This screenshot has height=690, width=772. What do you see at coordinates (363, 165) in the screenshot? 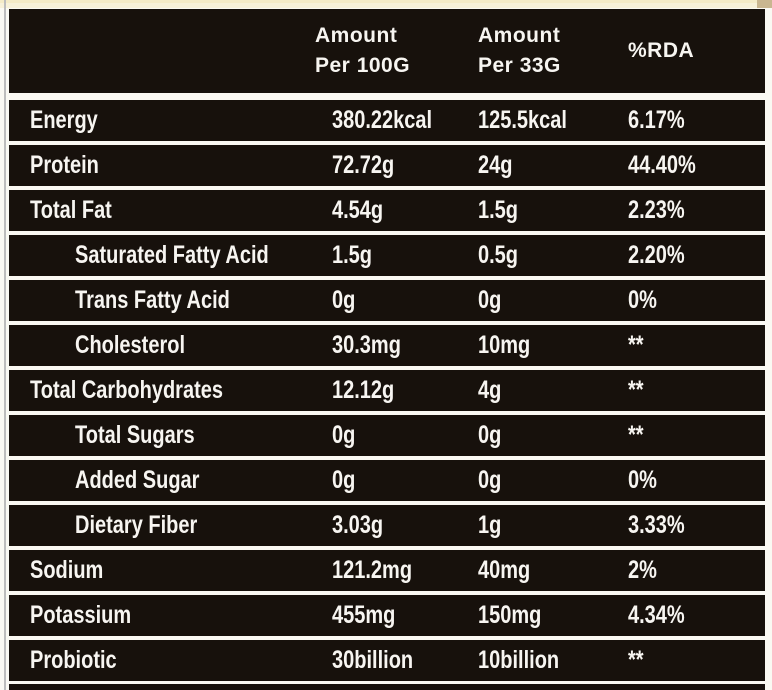
I see `value-per-100g: 72.72g` at bounding box center [363, 165].